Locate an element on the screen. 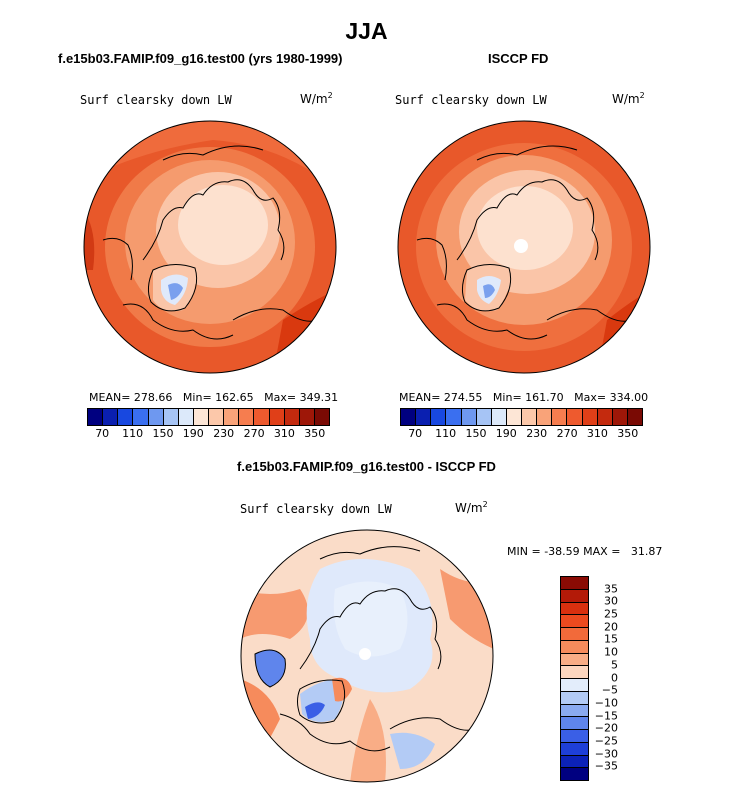  season-title: JJA is located at coordinates (366, 31).